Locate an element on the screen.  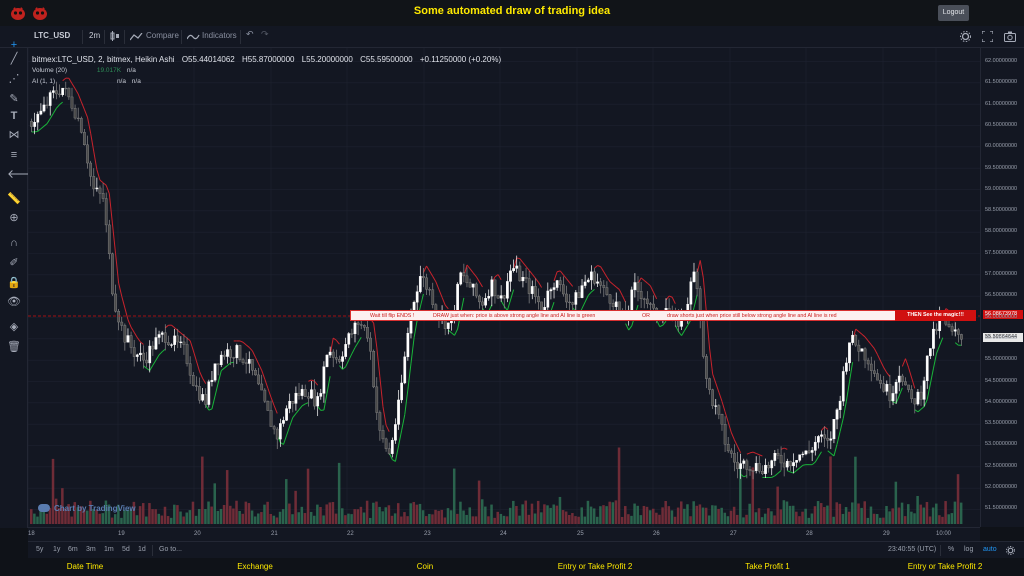
range-5y: 5y is located at coordinates (40, 549).